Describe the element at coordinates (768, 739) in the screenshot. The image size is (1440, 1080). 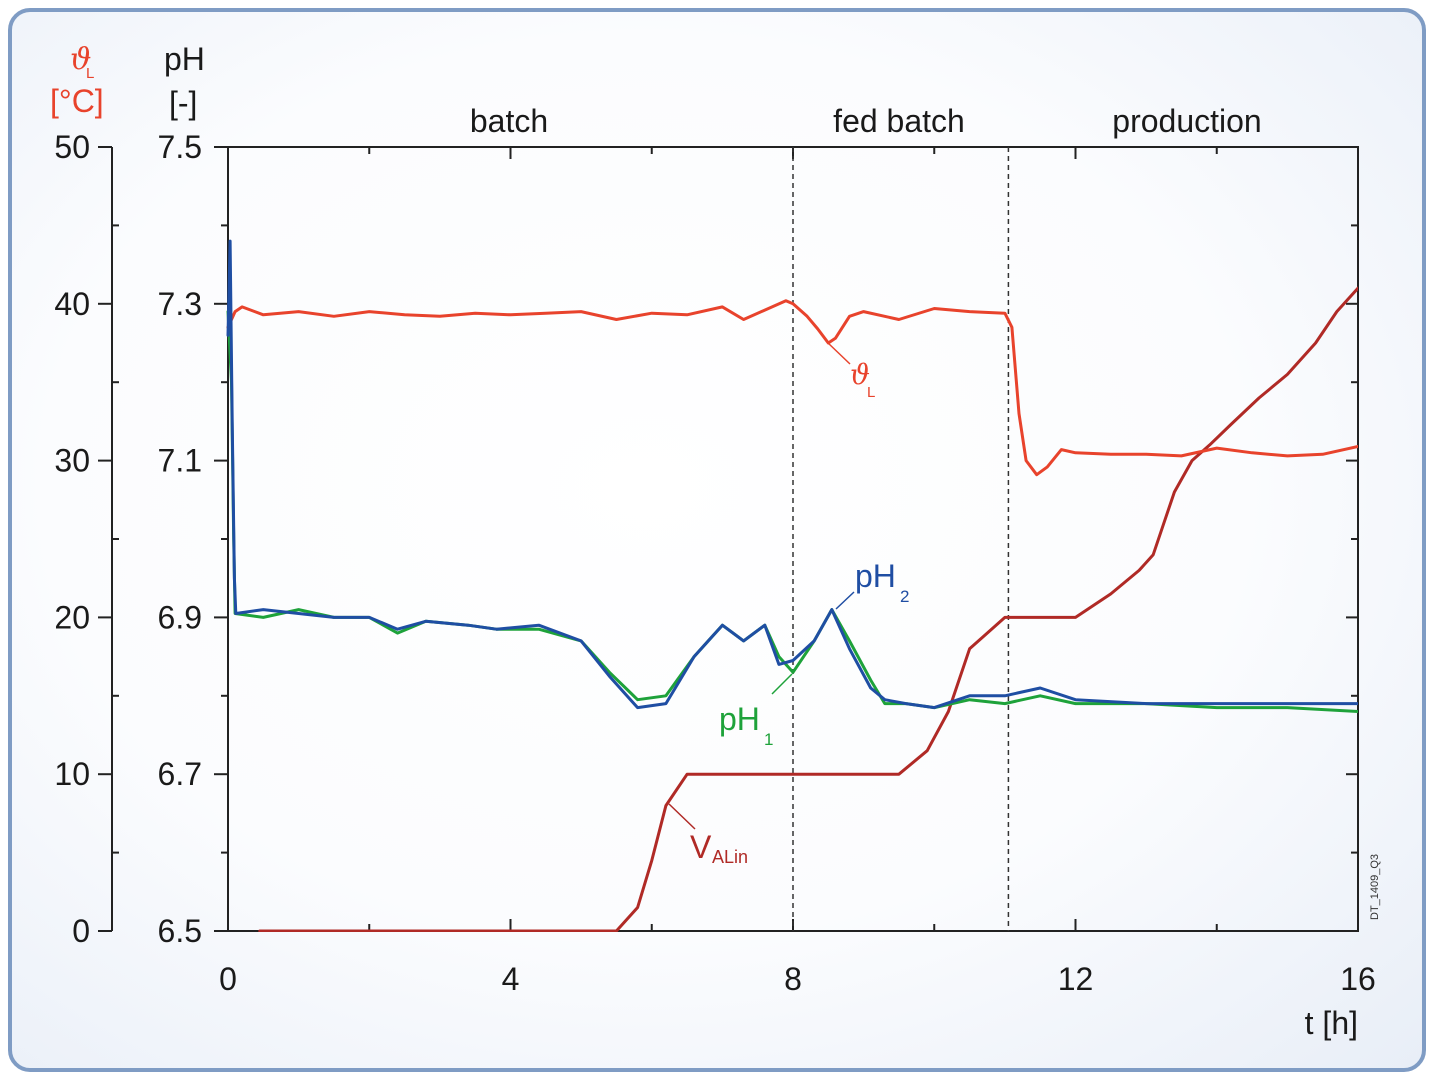
I see `series-label-ph1-subscript: 1` at that location.